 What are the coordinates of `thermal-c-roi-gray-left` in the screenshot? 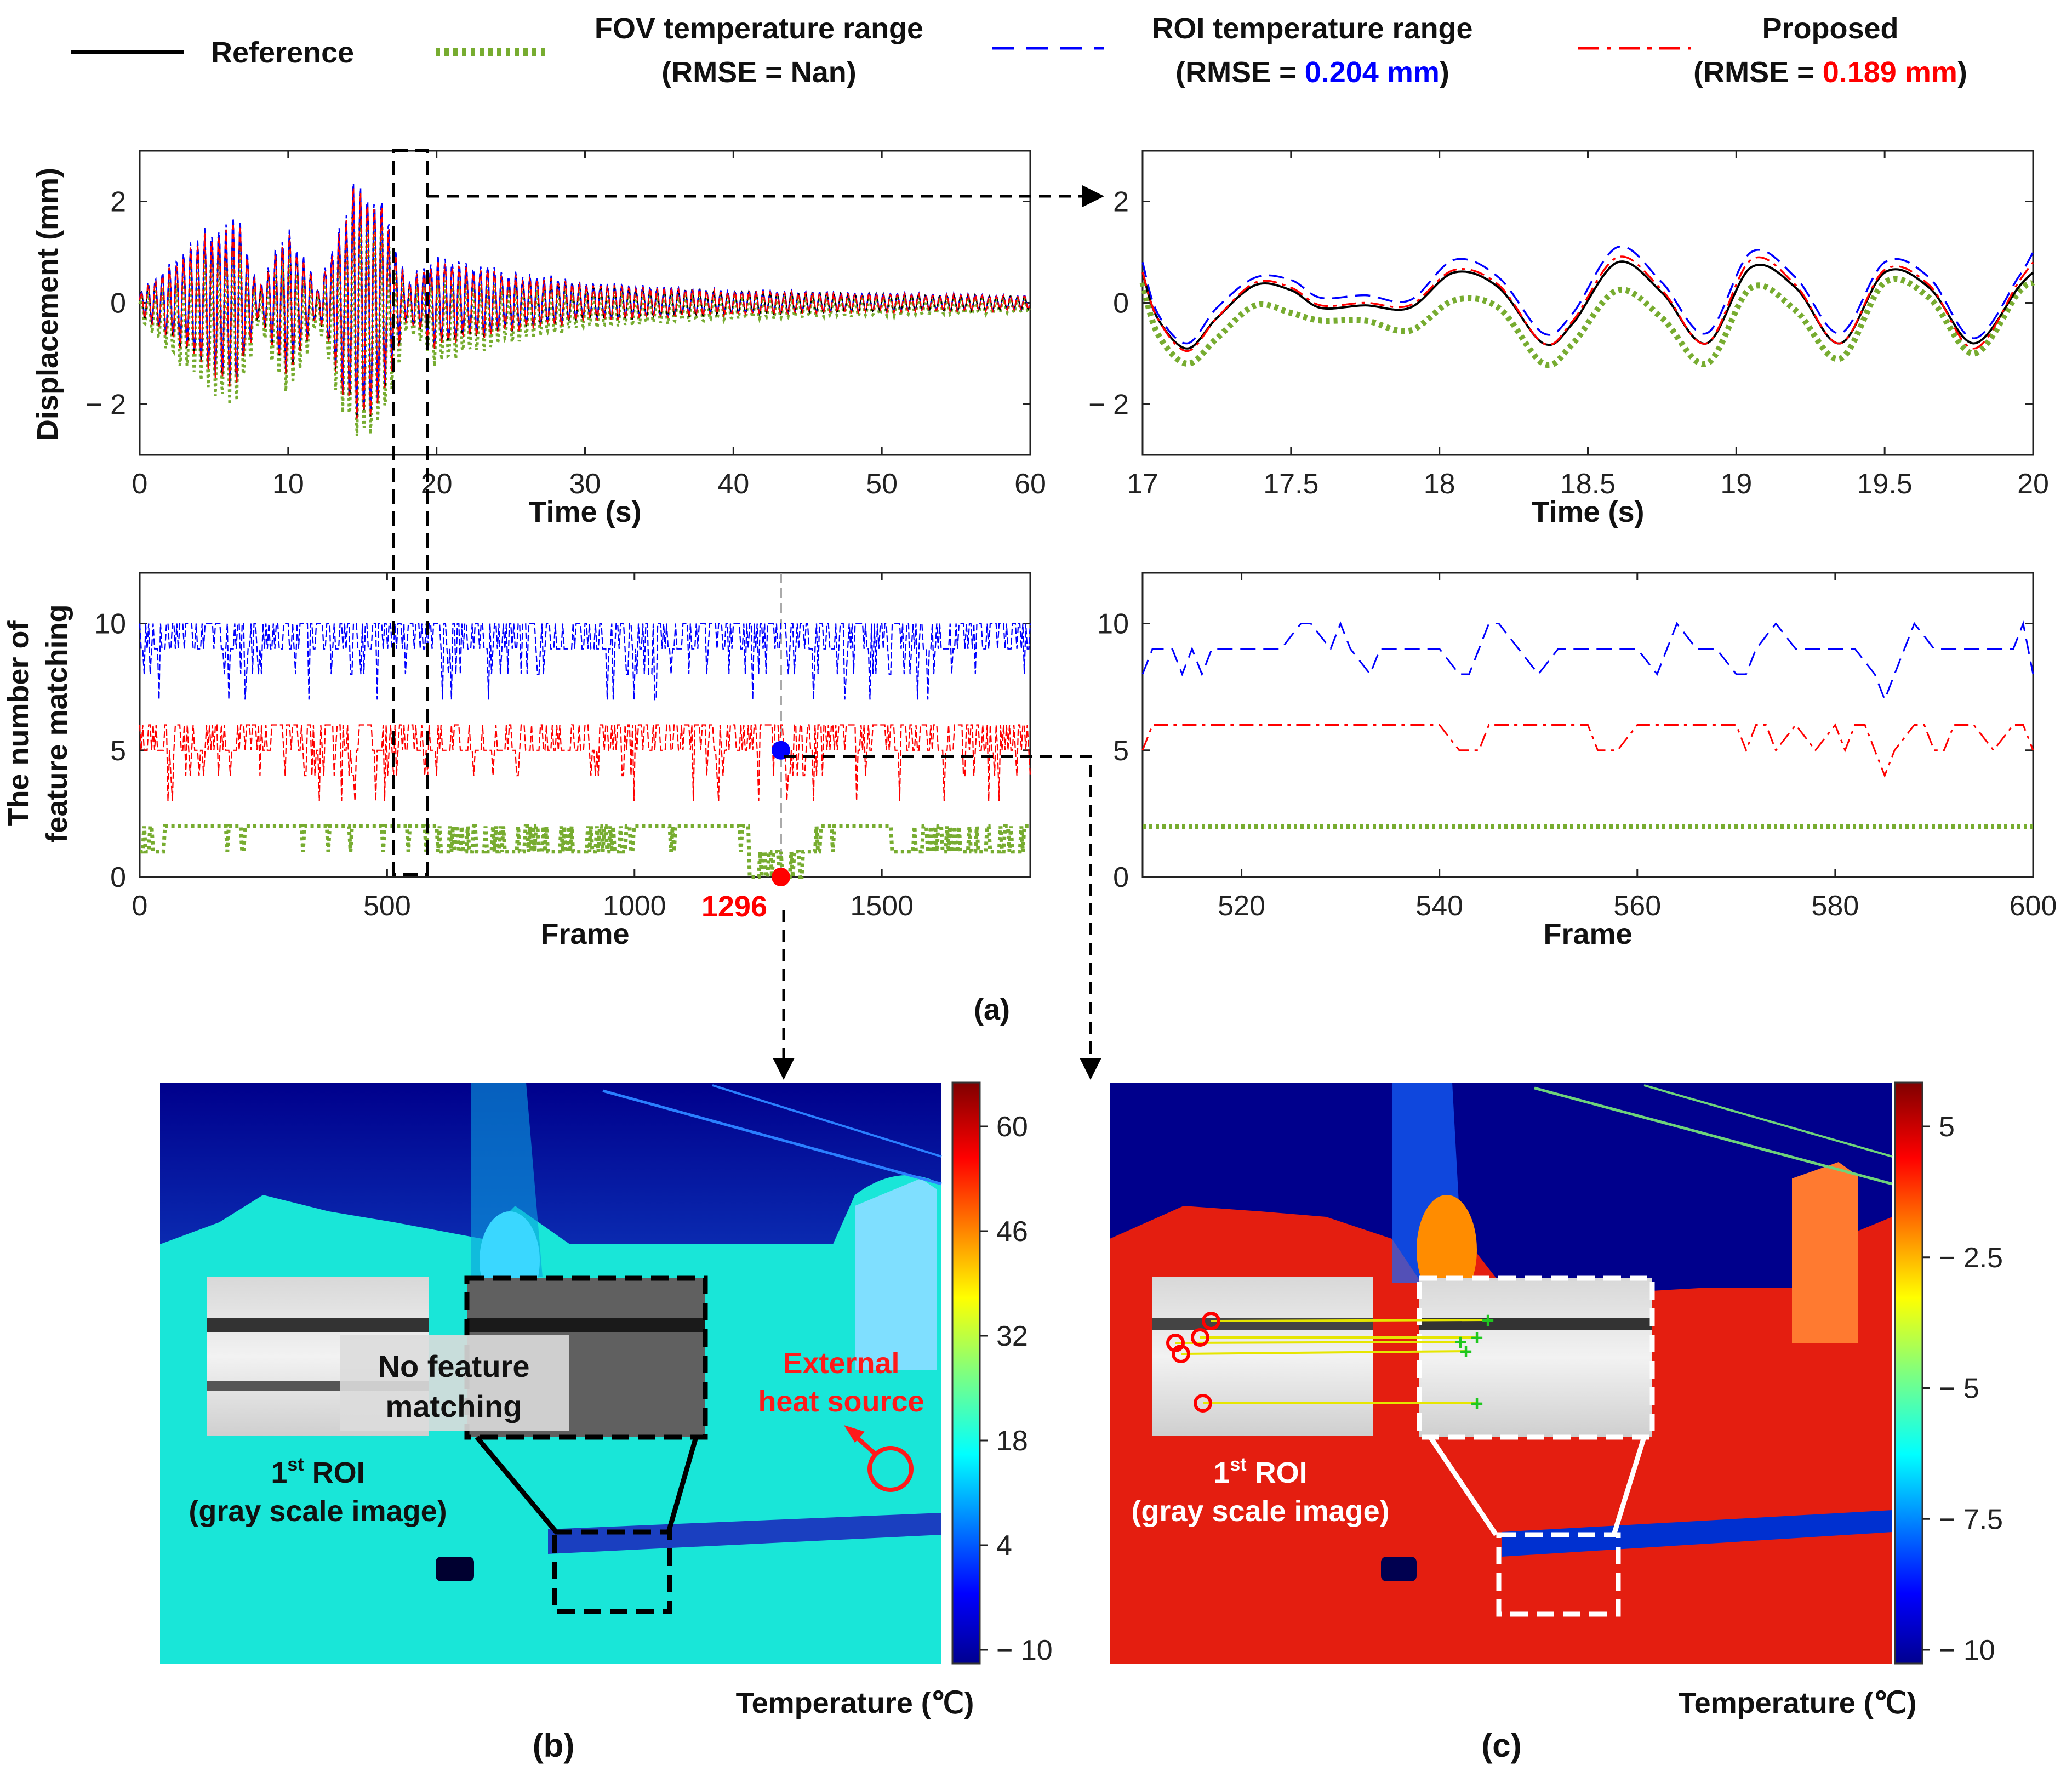 It's located at (1262, 1356).